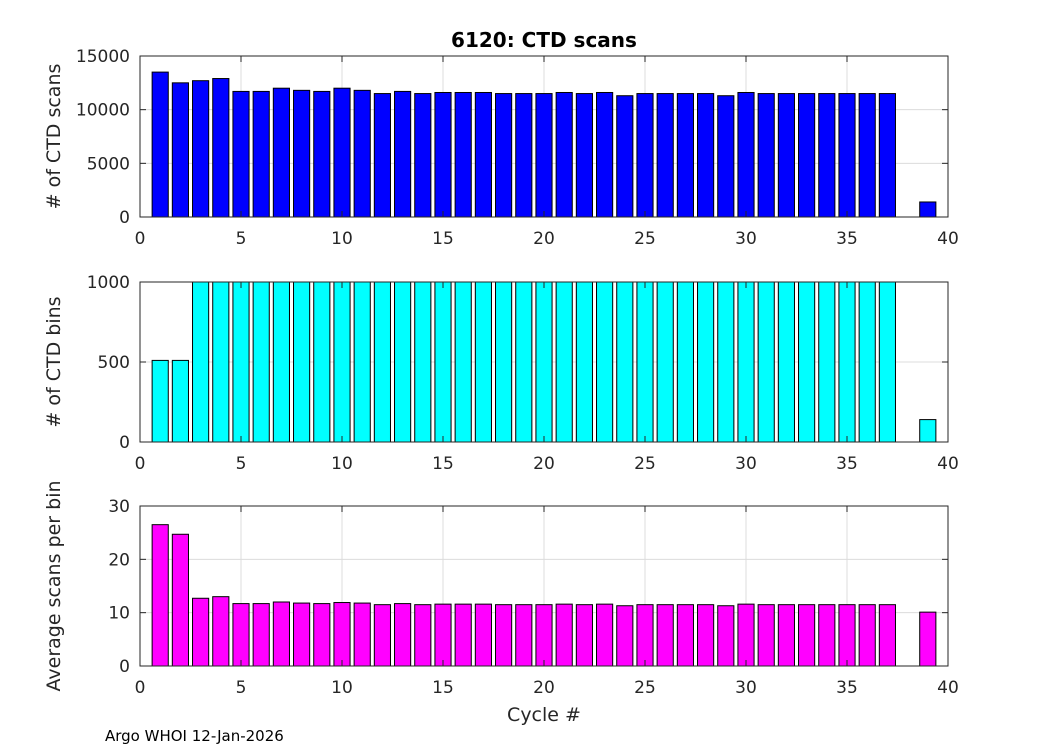  I want to click on footer-credit: Argo WHOI 12-Jan-2026, so click(194, 736).